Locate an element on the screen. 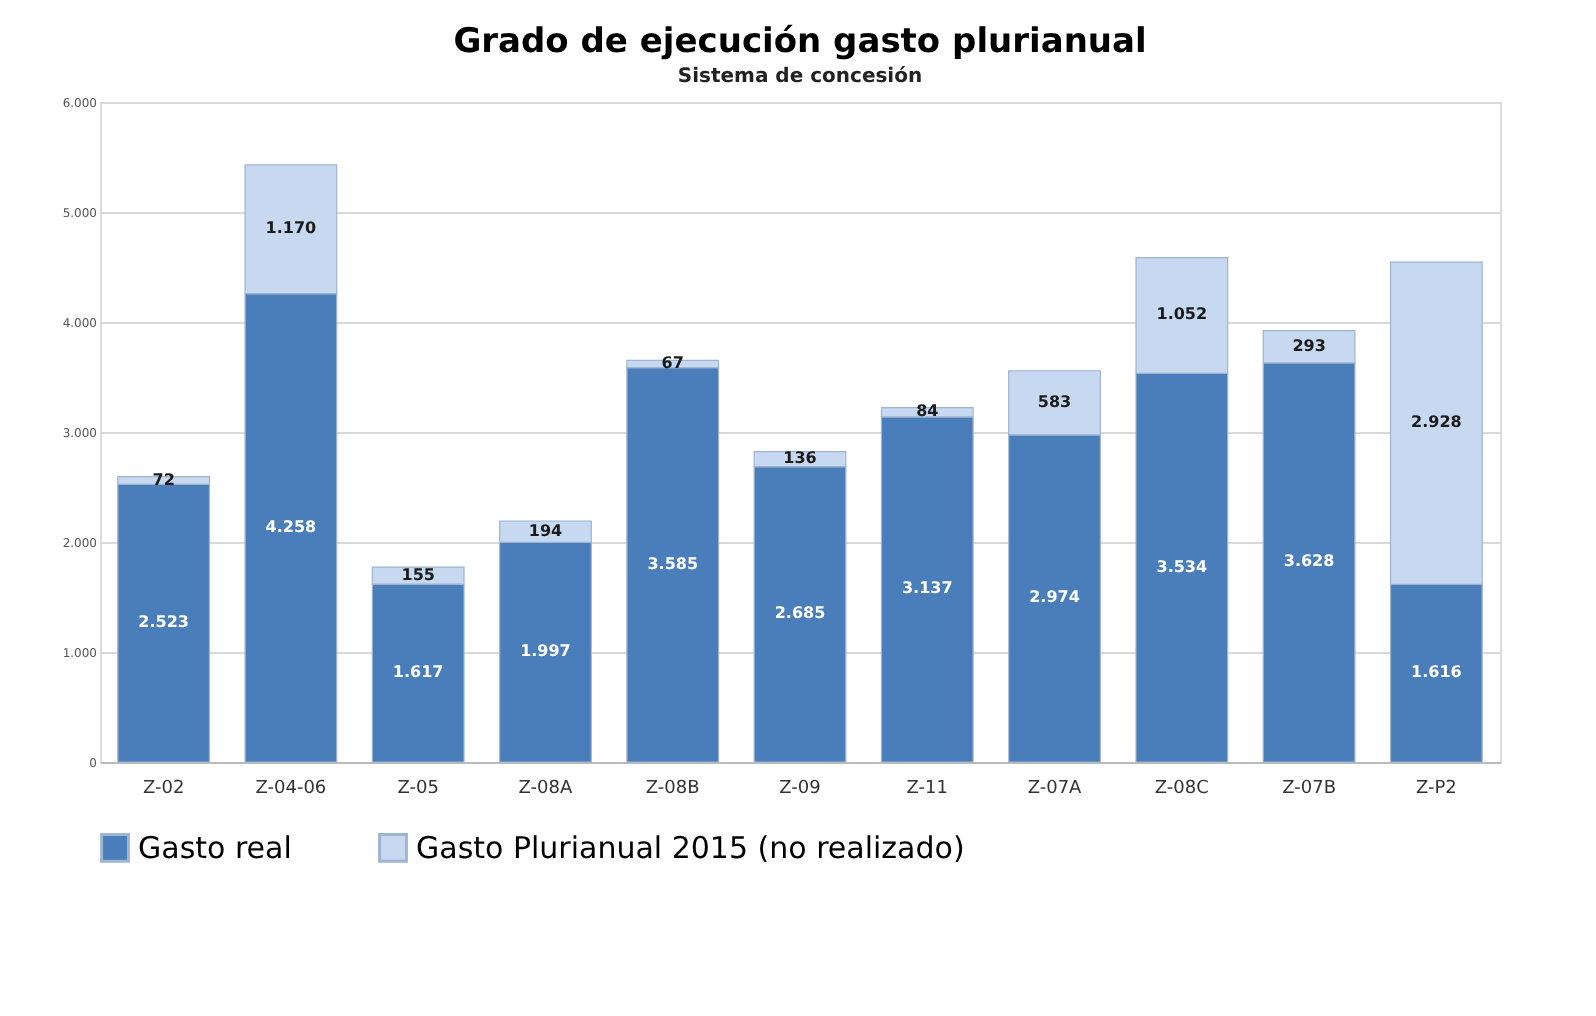  chart-subtitle: Sistema de concesión is located at coordinates (800, 77).